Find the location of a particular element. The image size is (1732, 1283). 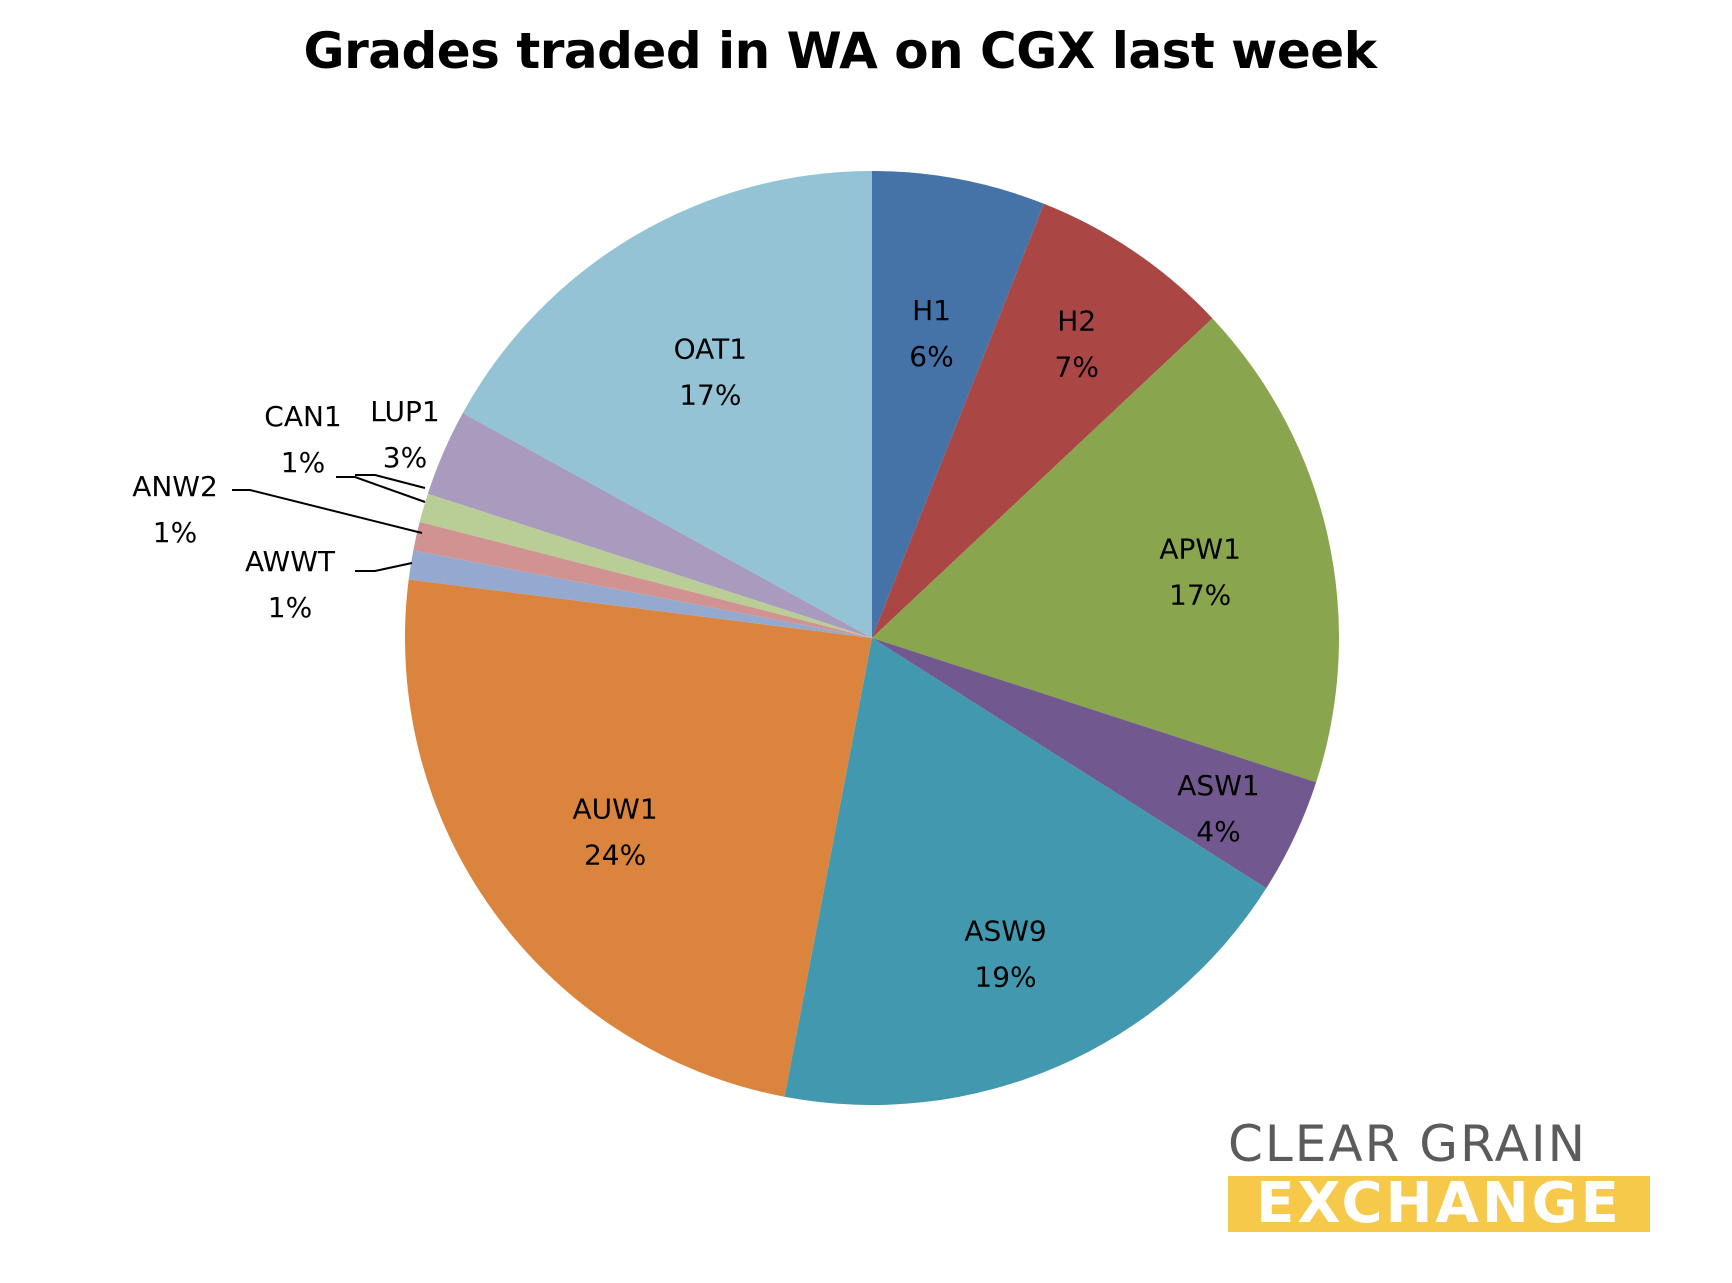

pie-slice-can1 is located at coordinates (645, 565).